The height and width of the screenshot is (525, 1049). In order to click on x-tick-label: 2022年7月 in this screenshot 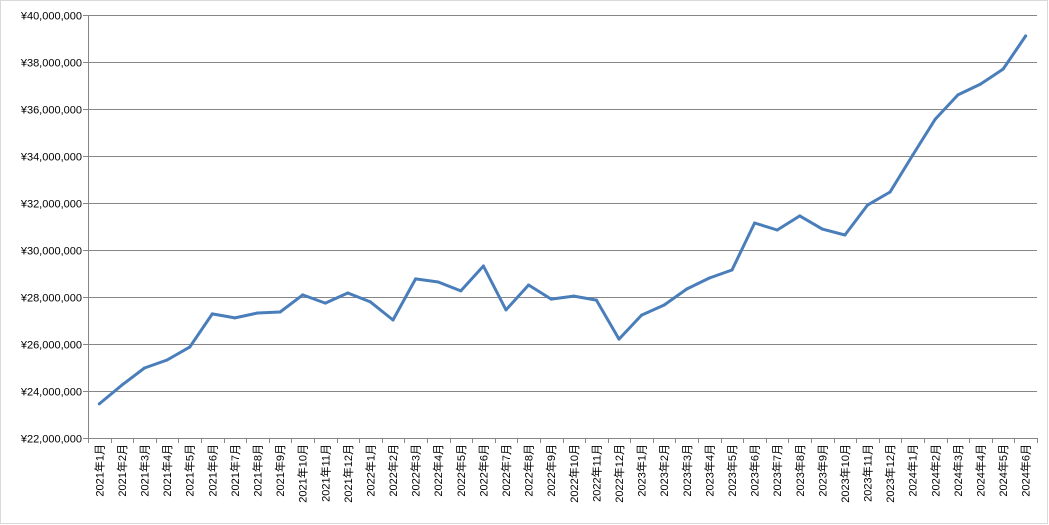, I will do `click(506, 470)`.